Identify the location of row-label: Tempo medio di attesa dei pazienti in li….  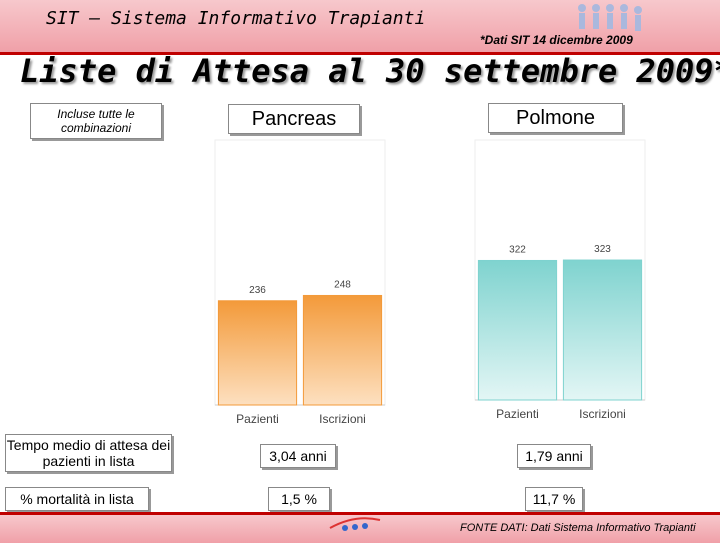
(88, 453).